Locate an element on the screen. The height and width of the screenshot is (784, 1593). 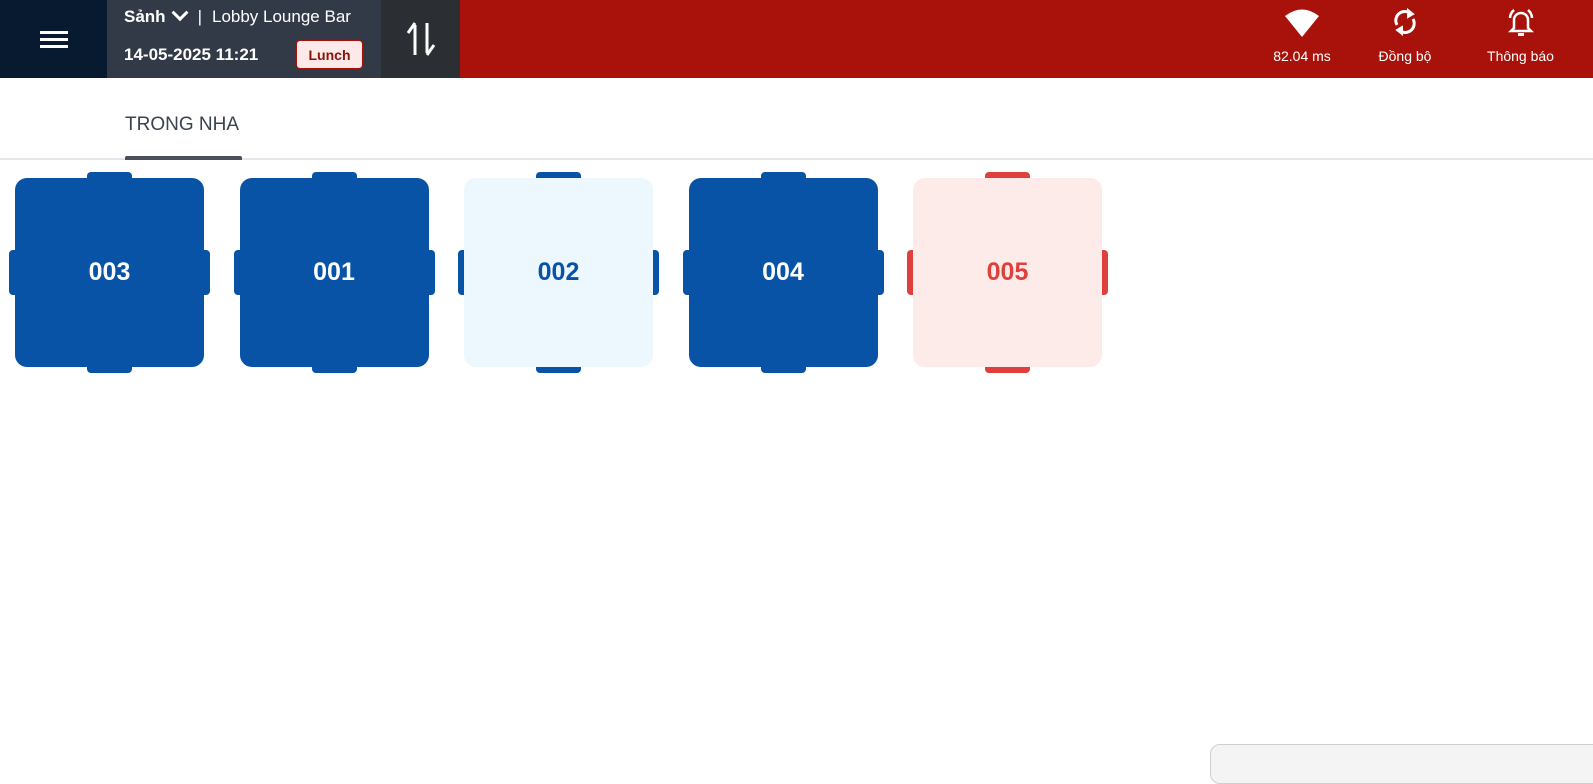
tab-bar: TRONG NHA is located at coordinates (796, 119).